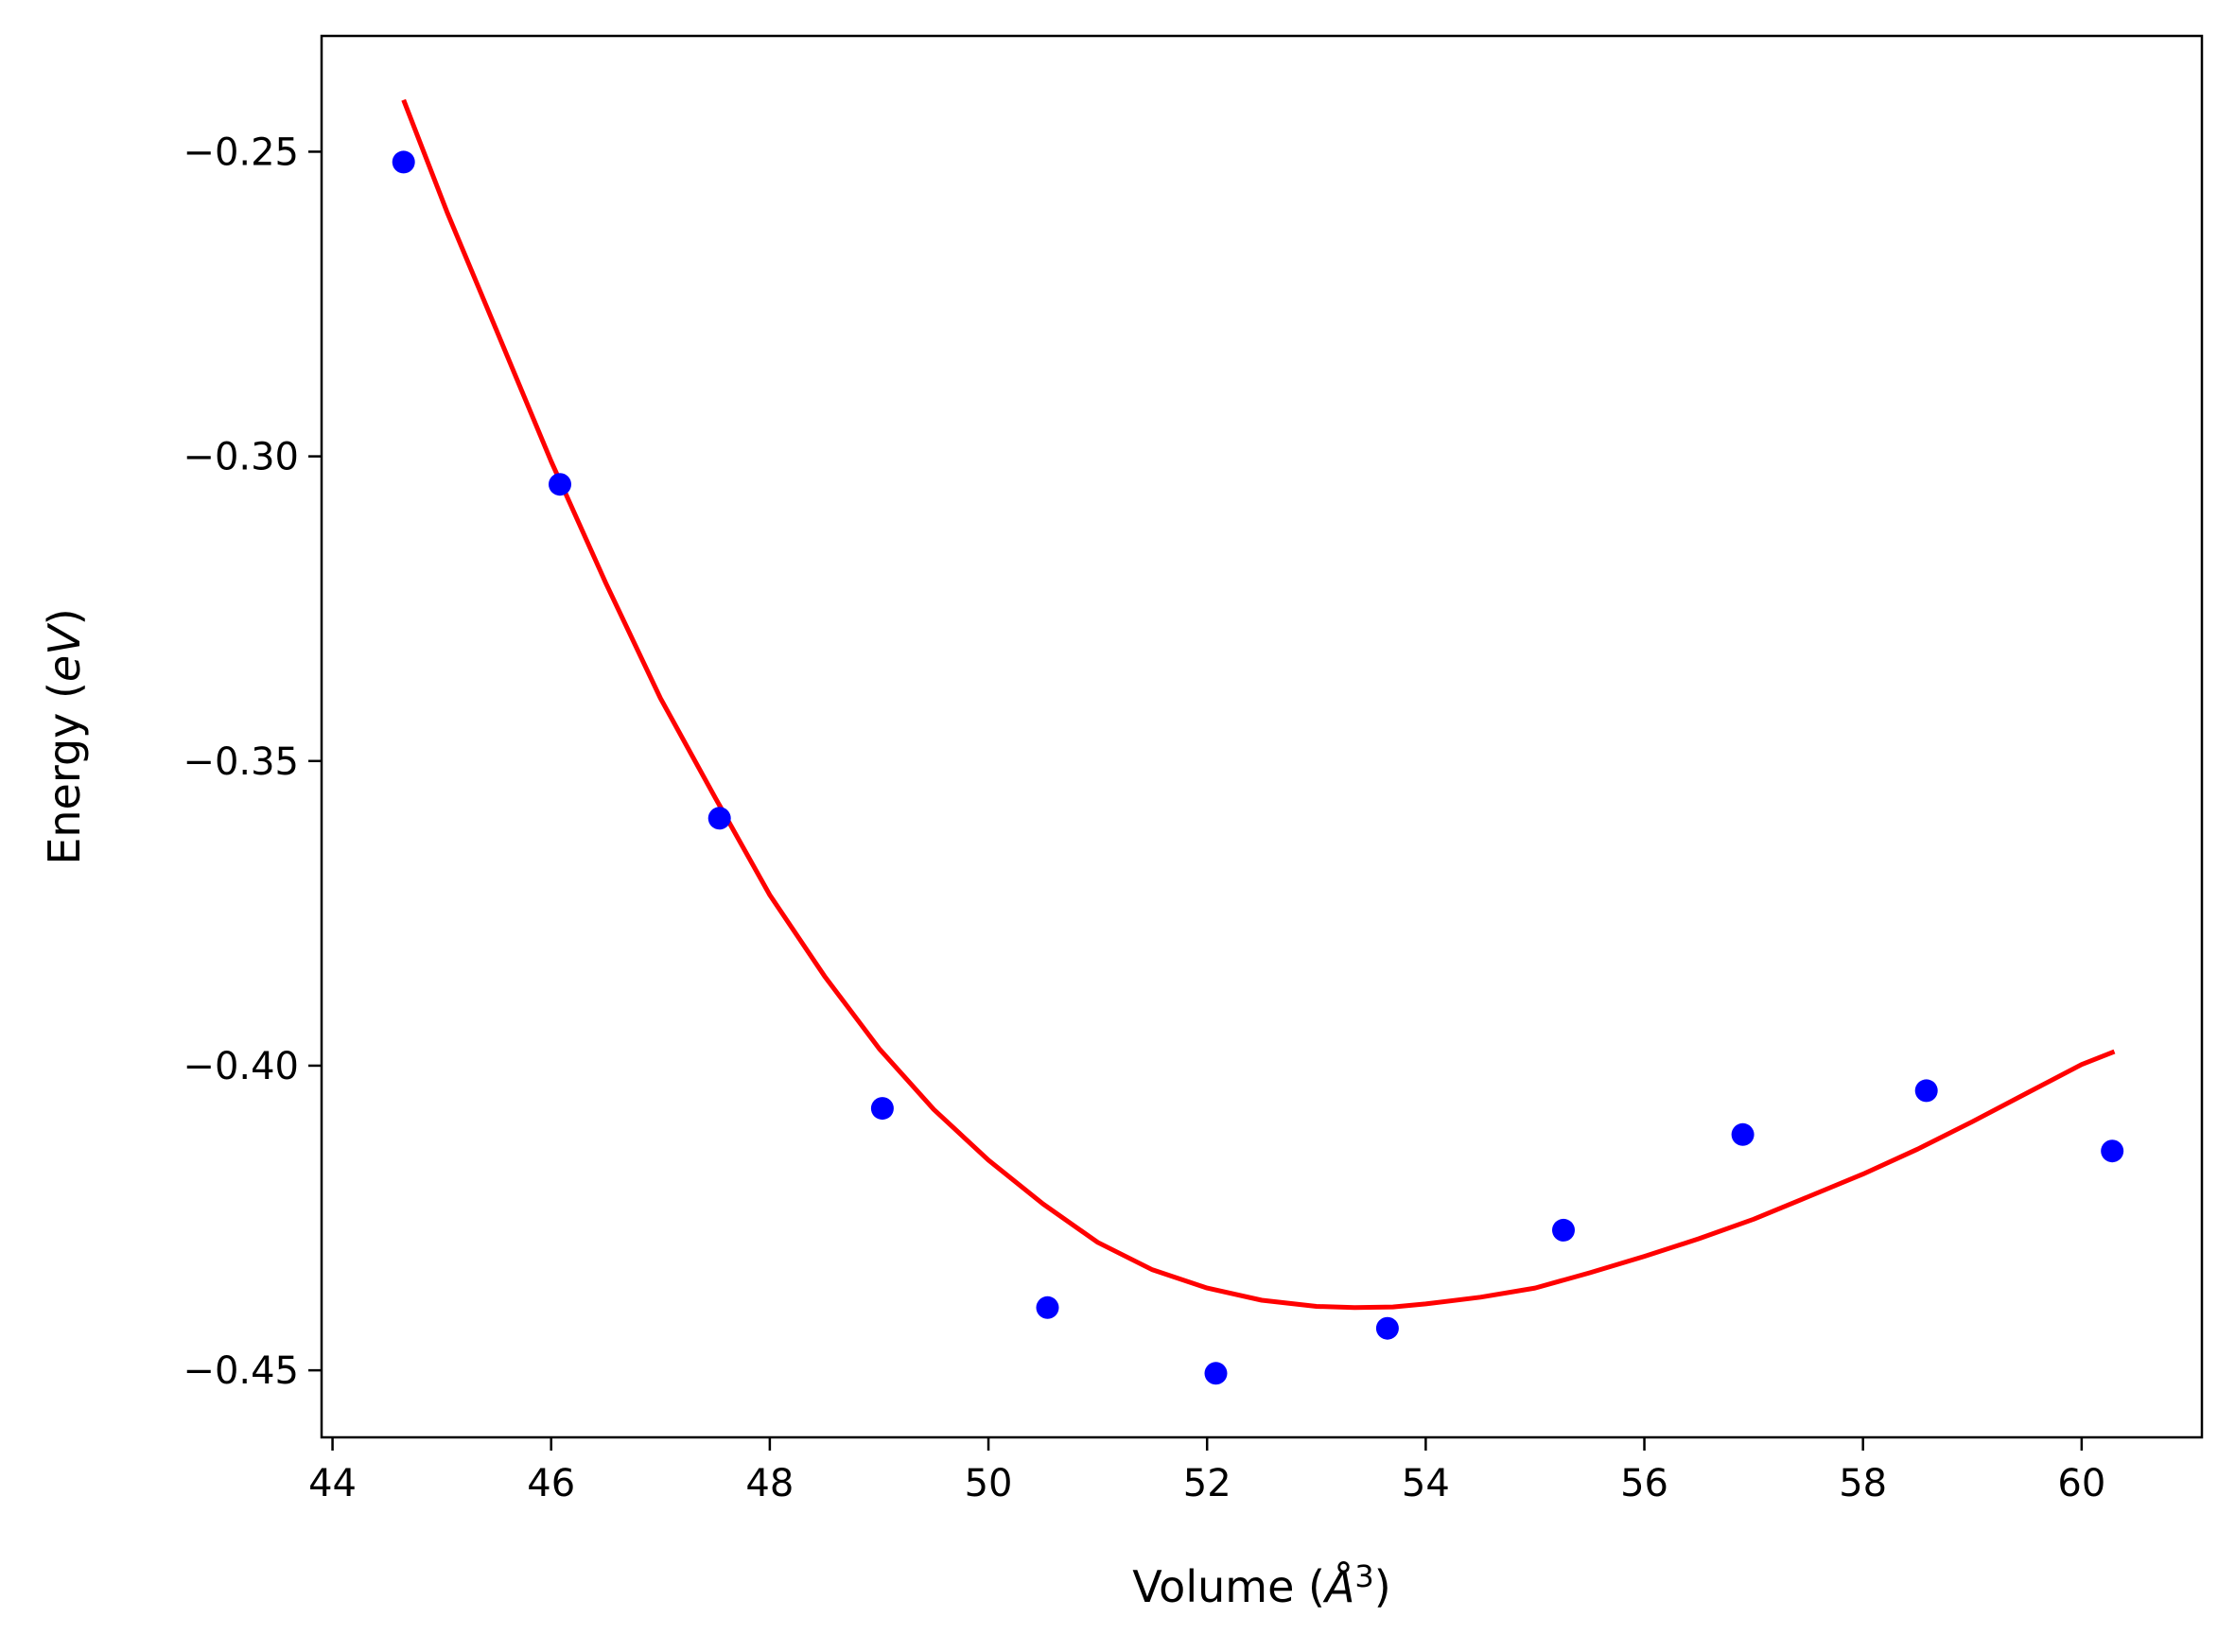 The image size is (2235, 1652). Describe the element at coordinates (241, 1066) in the screenshot. I see `y-tick-label: −0.40` at that location.